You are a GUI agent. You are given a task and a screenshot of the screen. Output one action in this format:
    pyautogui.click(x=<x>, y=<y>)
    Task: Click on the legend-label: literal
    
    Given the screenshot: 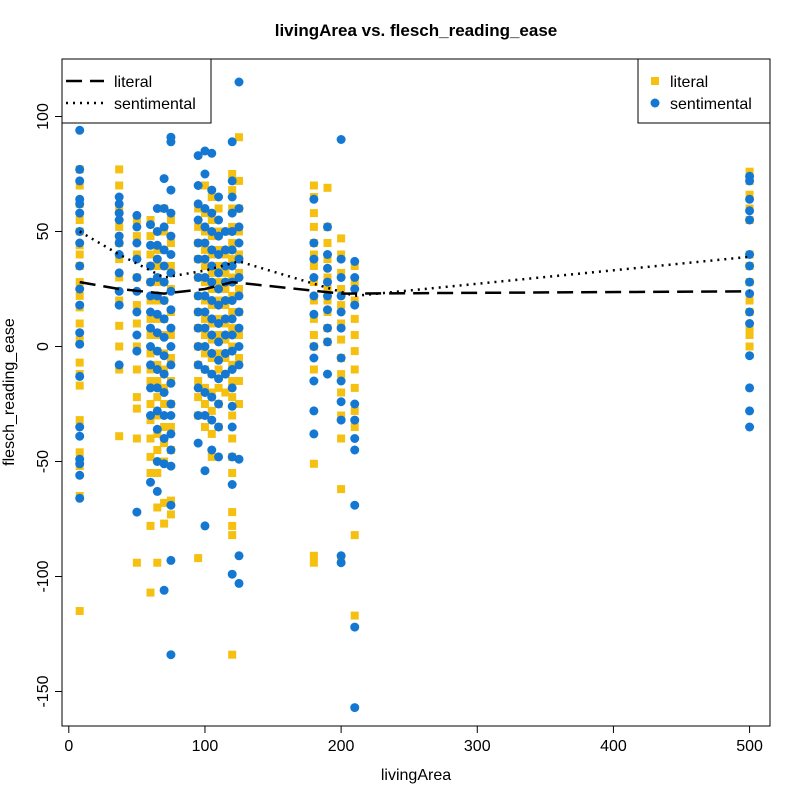 What is the action you would take?
    pyautogui.click(x=689, y=82)
    